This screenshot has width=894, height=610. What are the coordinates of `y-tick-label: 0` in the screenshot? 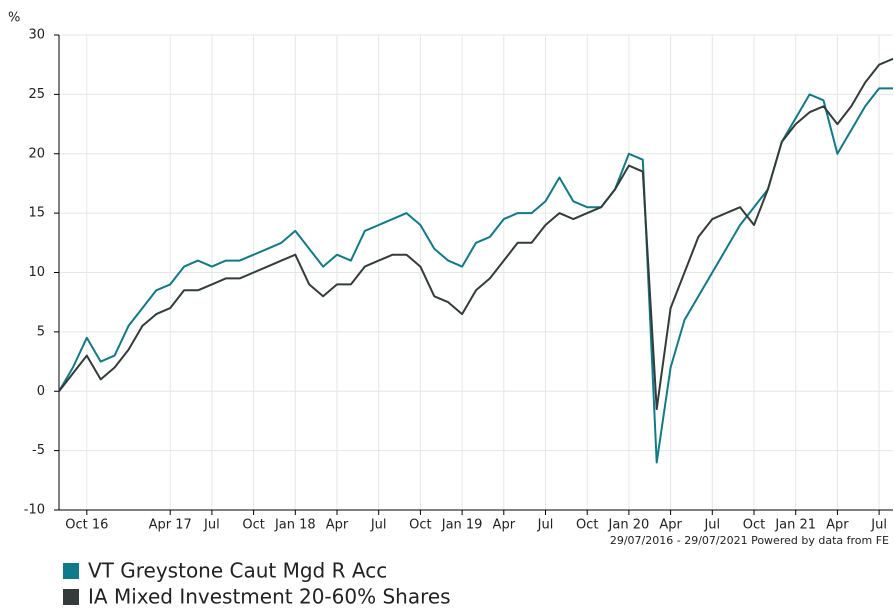 It's located at (41, 391).